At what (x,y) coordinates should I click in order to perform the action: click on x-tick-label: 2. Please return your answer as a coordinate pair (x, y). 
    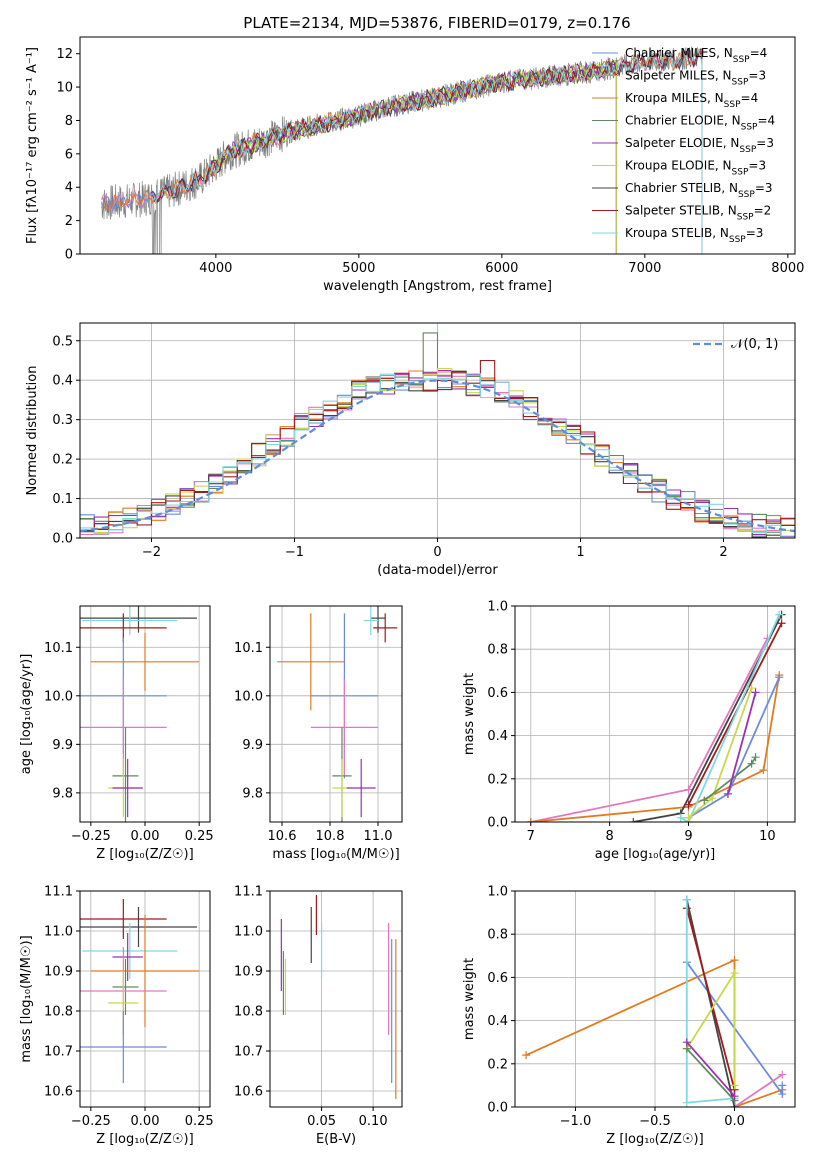
    Looking at the image, I should click on (723, 552).